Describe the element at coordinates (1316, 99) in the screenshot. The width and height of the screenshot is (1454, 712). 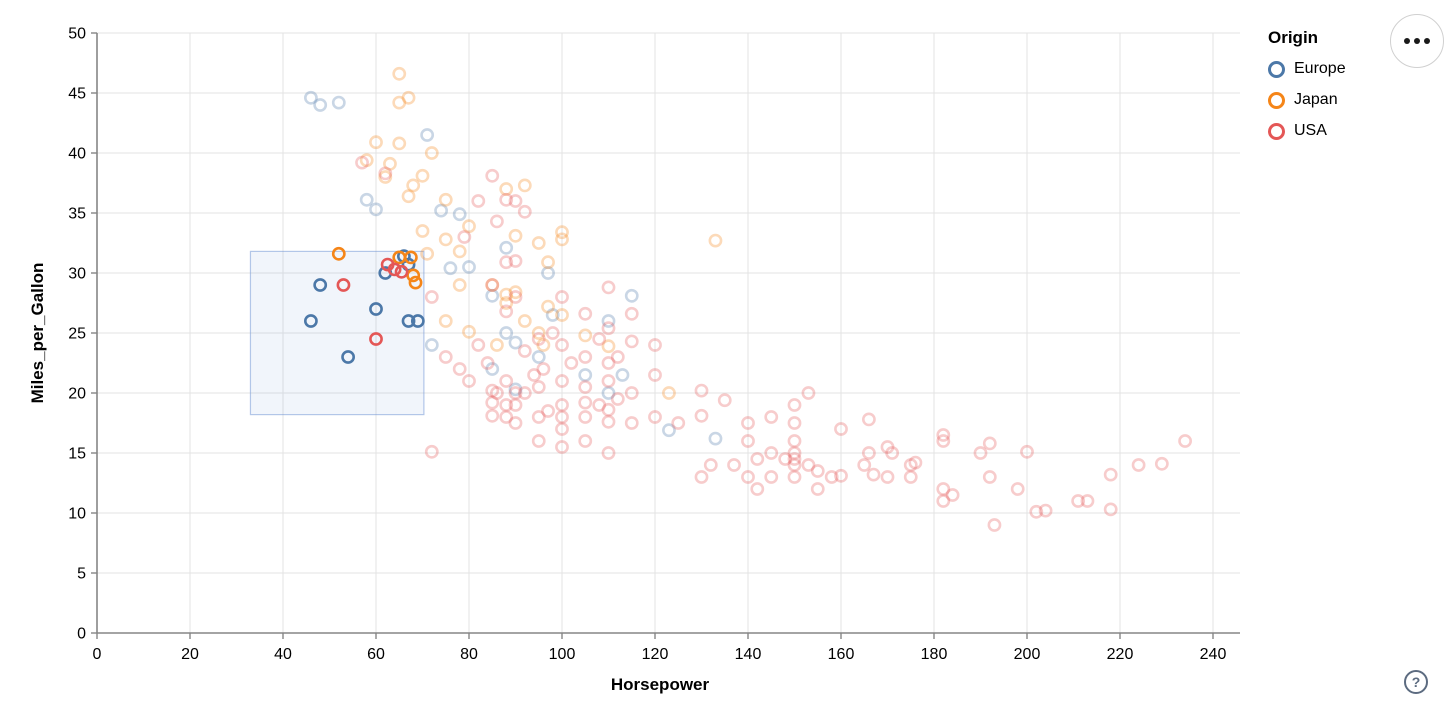
I see `legend-label: Japan` at that location.